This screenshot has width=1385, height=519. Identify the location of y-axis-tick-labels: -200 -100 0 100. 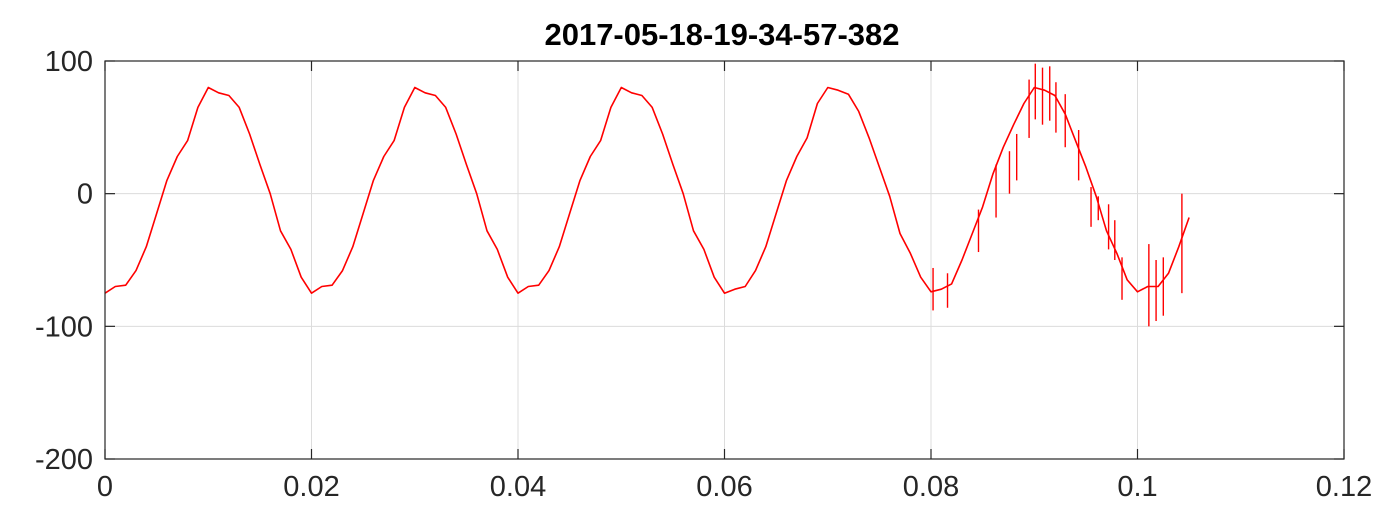
(64, 261).